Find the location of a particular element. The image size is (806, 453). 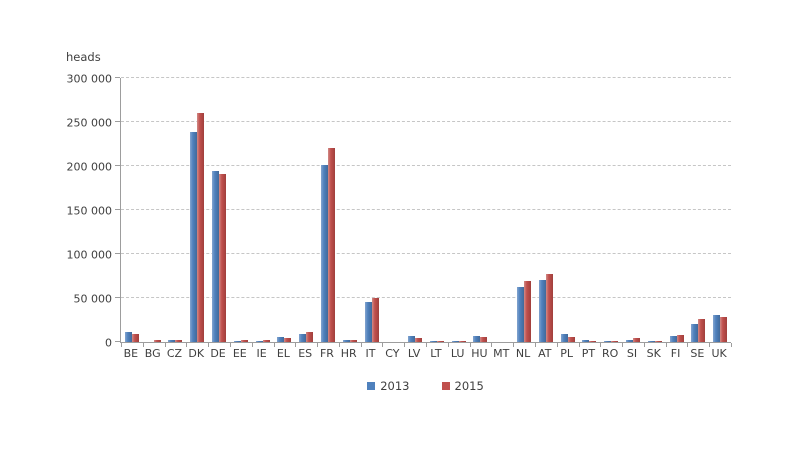

bar-2013-DK is located at coordinates (194, 236).